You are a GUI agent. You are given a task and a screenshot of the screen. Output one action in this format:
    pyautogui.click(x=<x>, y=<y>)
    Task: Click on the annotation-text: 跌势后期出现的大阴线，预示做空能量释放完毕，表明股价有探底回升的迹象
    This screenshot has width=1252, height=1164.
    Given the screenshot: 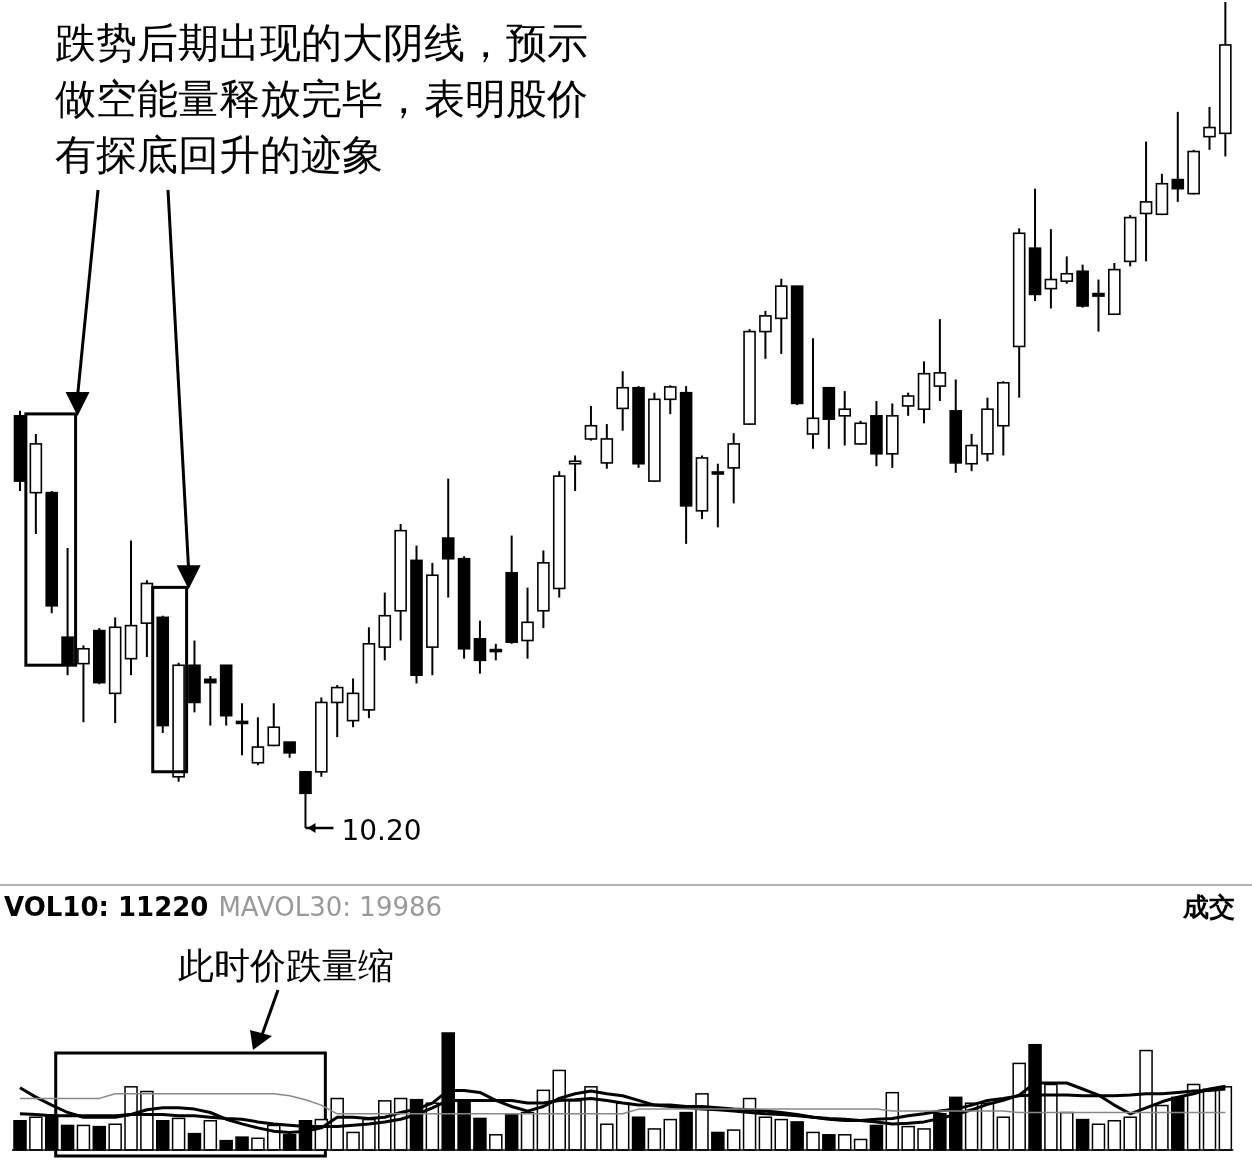 What is the action you would take?
    pyautogui.click(x=321, y=99)
    